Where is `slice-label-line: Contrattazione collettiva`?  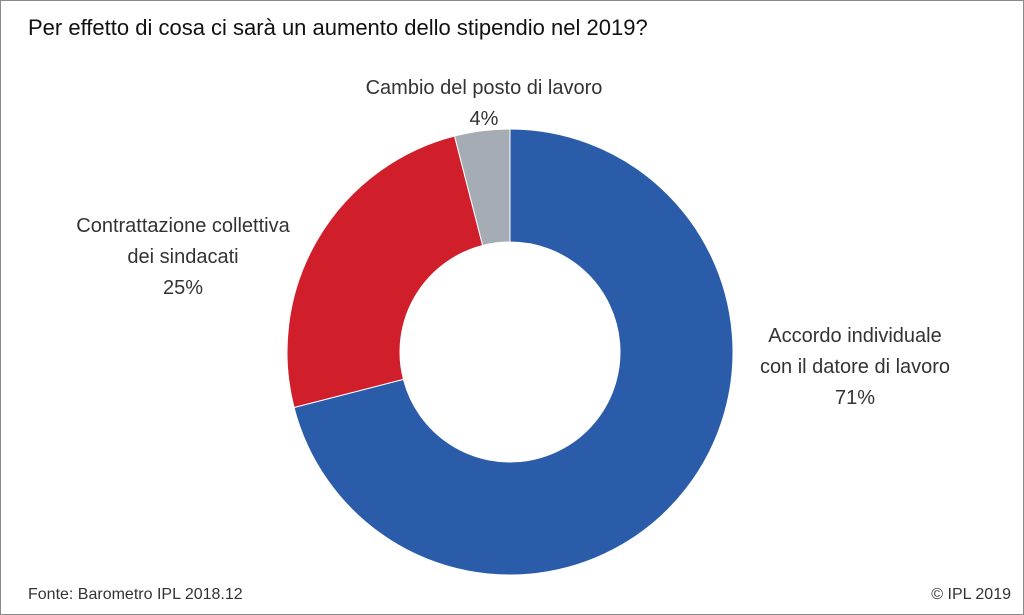 slice-label-line: Contrattazione collettiva is located at coordinates (183, 226).